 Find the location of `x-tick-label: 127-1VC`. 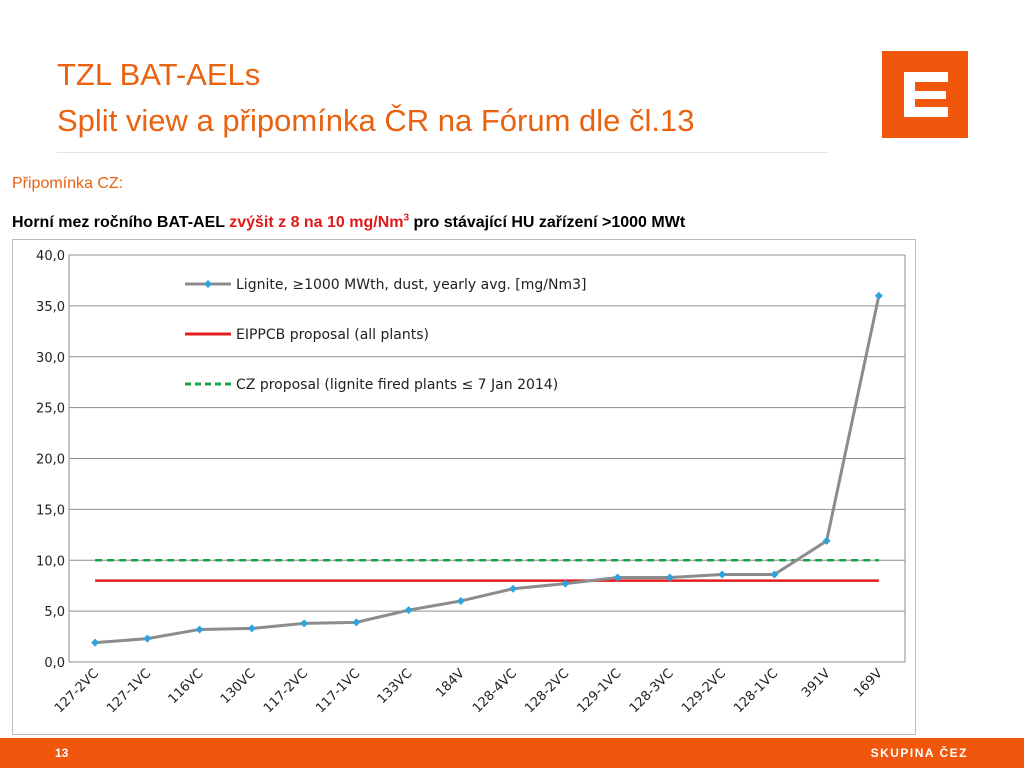

x-tick-label: 127-1VC is located at coordinates (129, 691).